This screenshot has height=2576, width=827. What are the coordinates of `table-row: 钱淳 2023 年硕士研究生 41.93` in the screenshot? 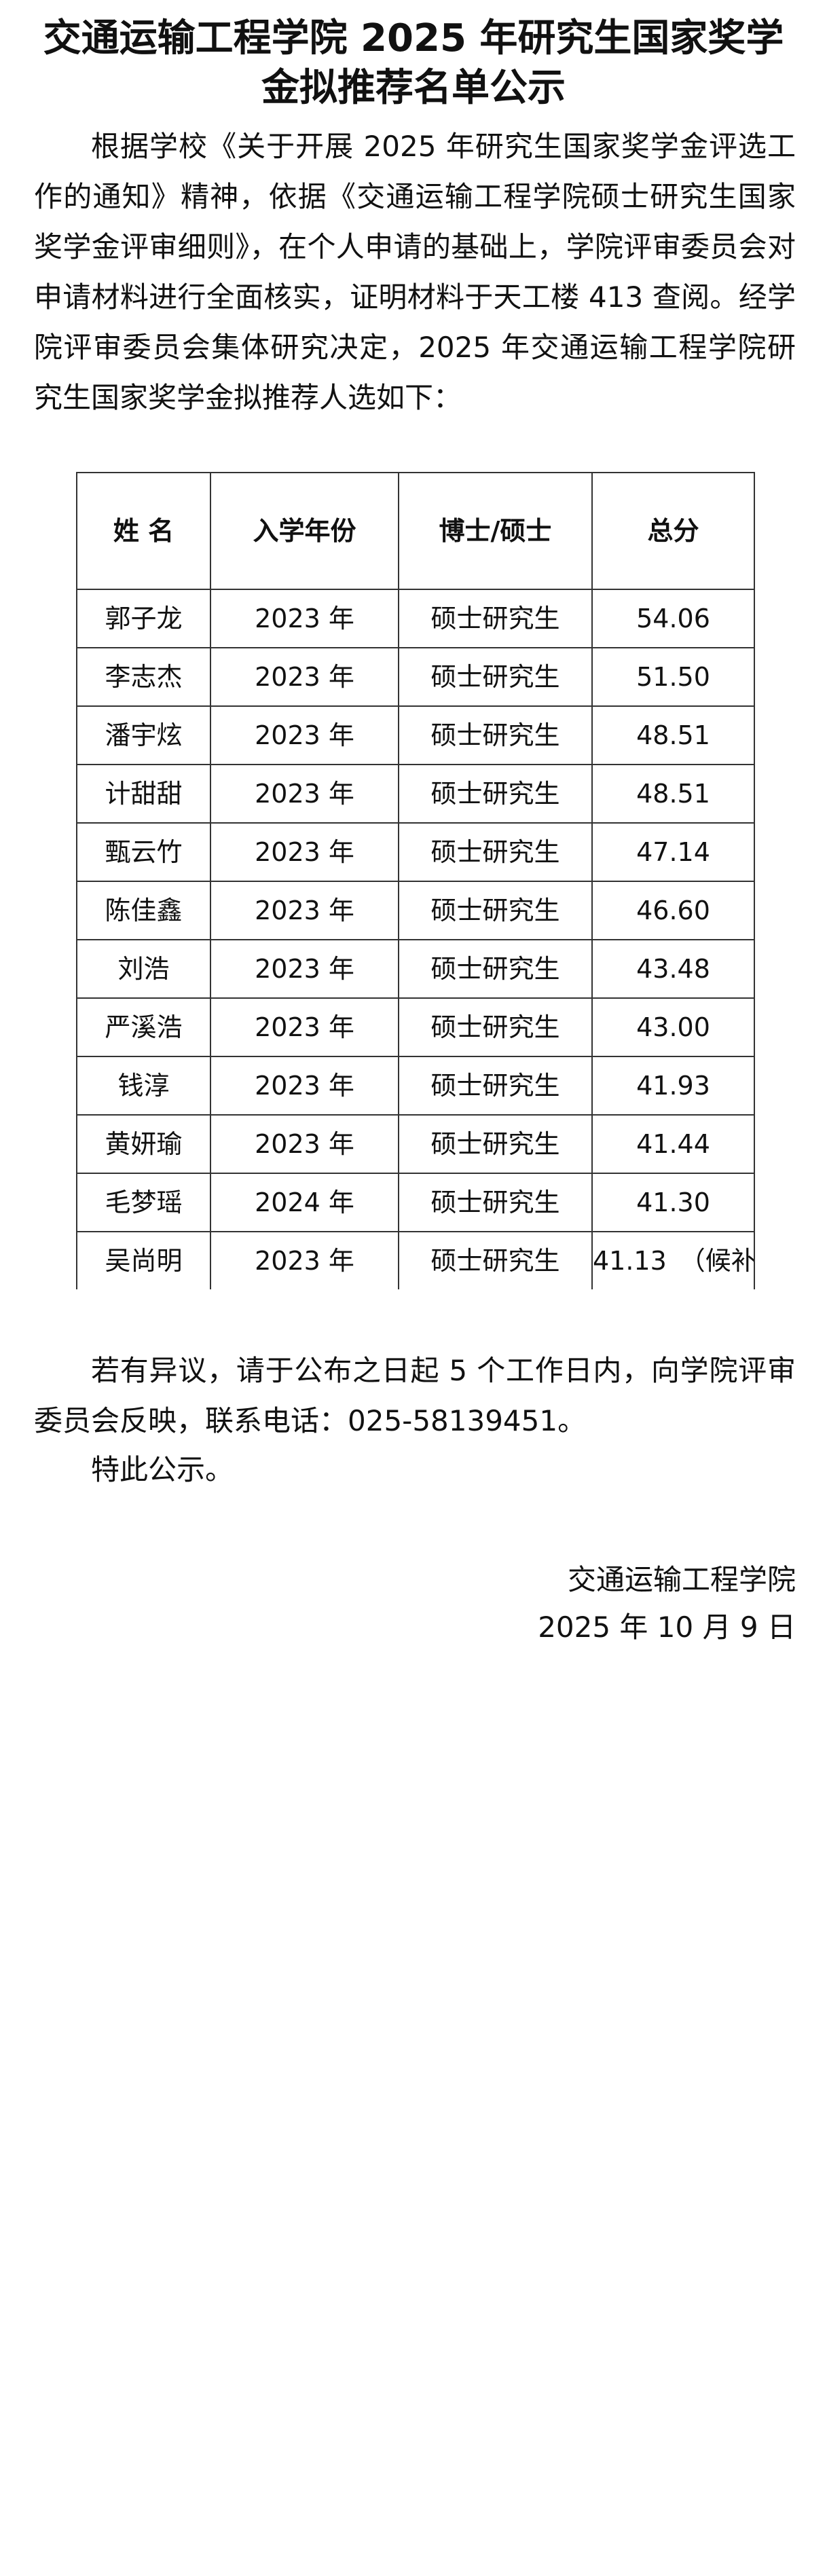 It's located at (415, 1086).